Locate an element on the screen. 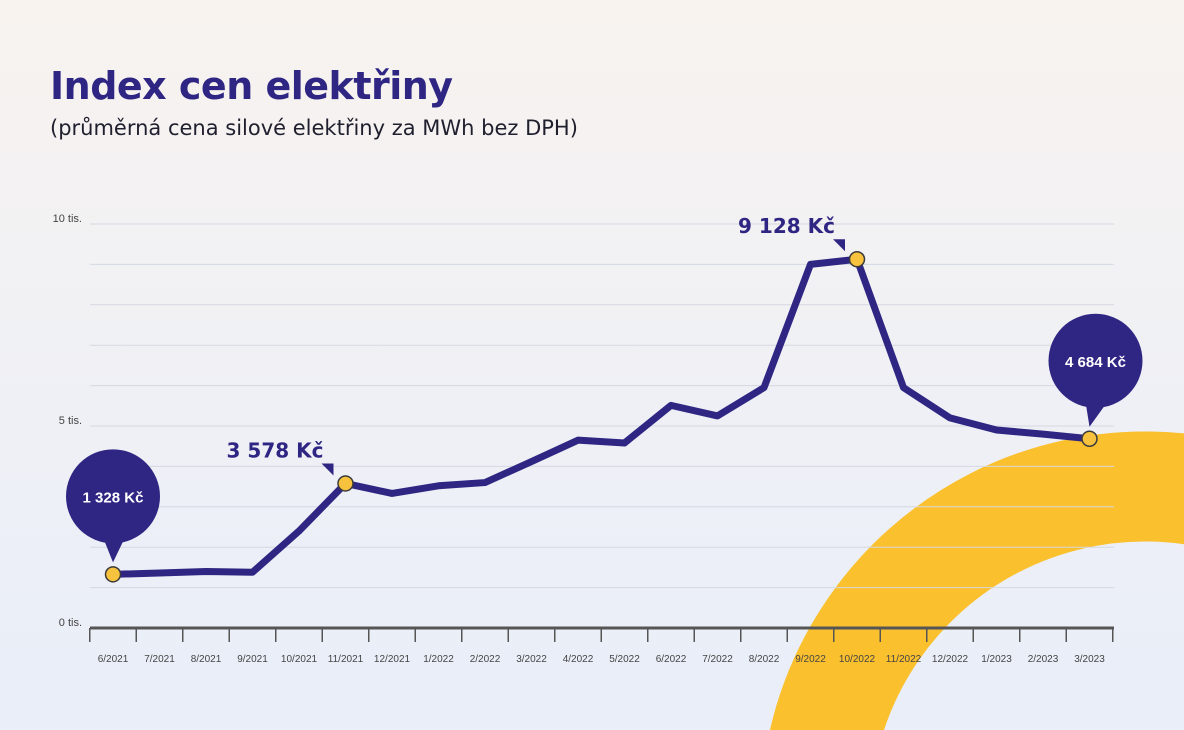  y-tick-label: 10 tis. is located at coordinates (67, 219).